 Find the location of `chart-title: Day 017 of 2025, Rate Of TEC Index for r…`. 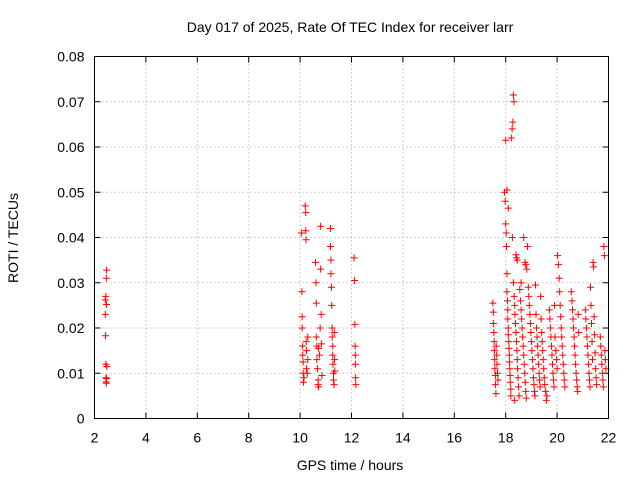

chart-title: Day 017 of 2025, Rate Of TEC Index for r… is located at coordinates (350, 27).